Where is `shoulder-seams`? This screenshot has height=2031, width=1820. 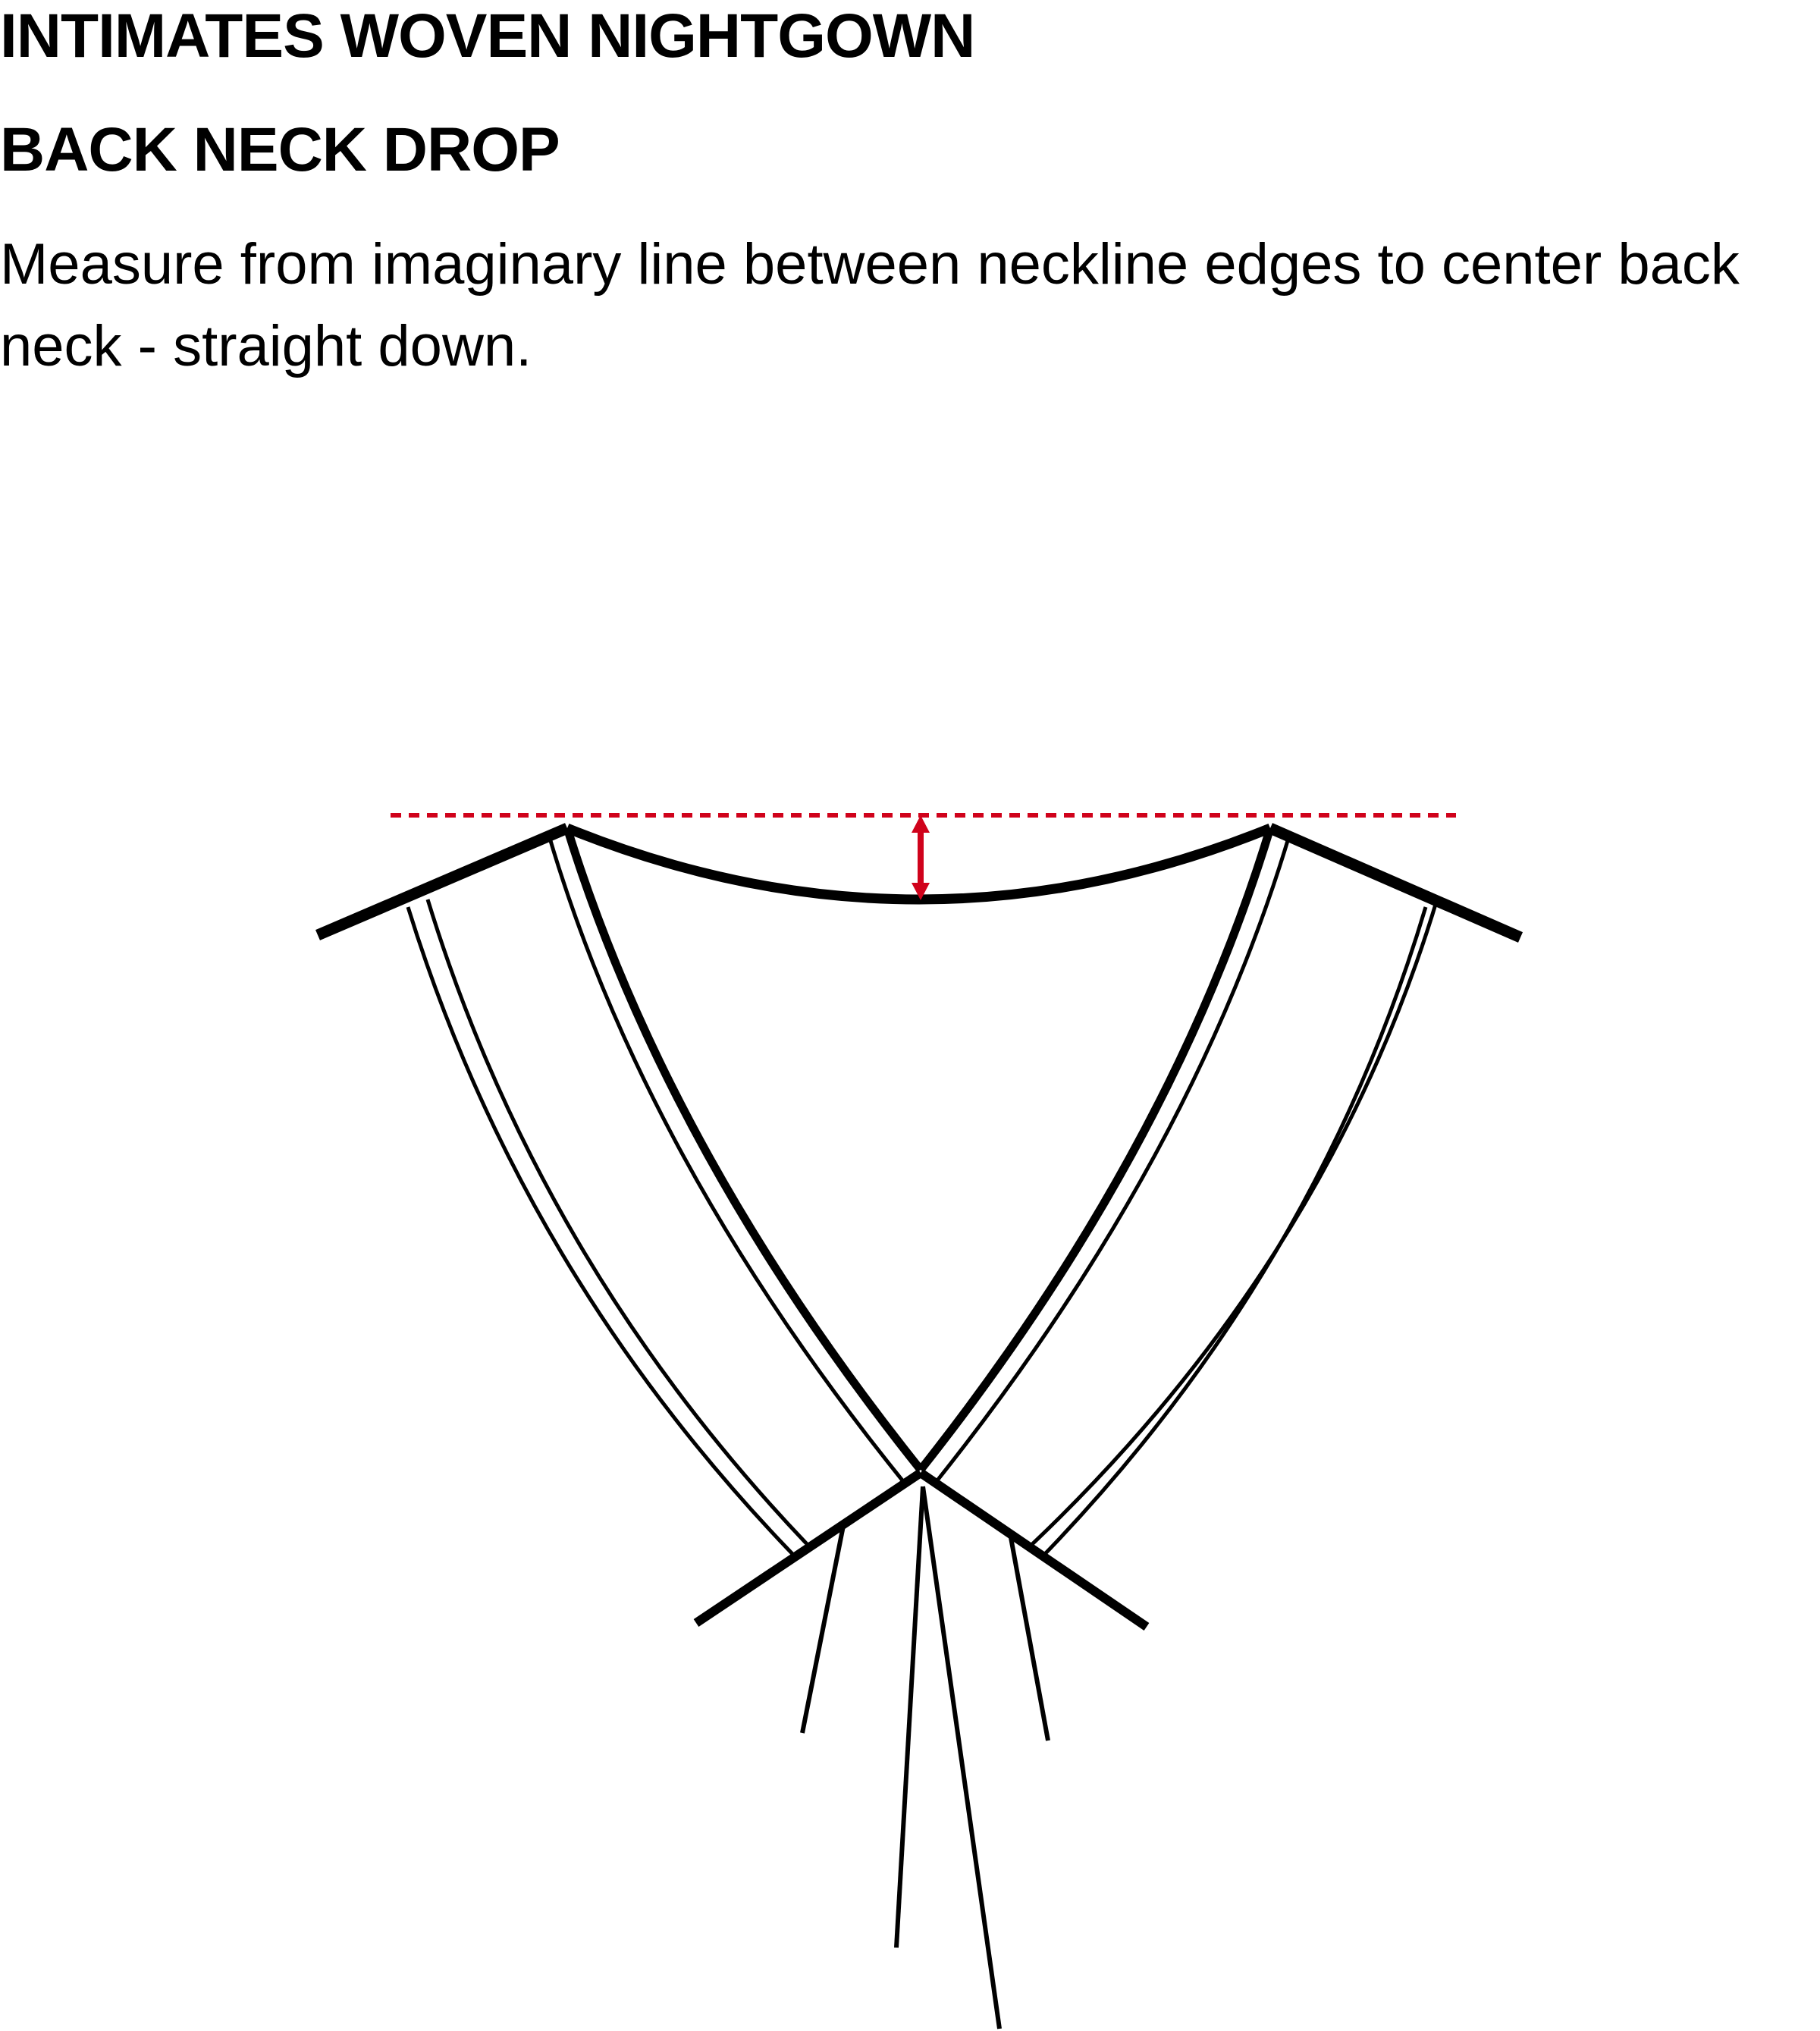
shoulder-seams is located at coordinates (919, 883).